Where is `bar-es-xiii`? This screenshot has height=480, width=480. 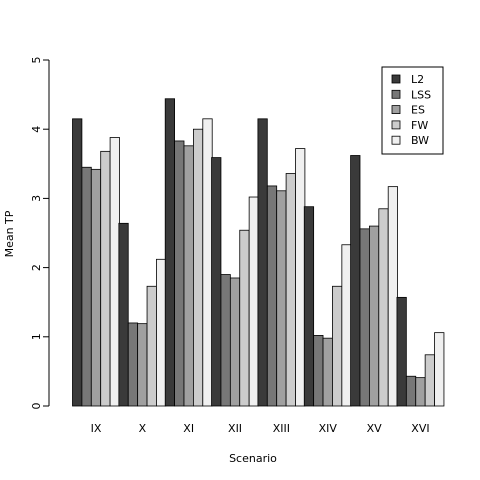
bar-es-xiii is located at coordinates (281, 298).